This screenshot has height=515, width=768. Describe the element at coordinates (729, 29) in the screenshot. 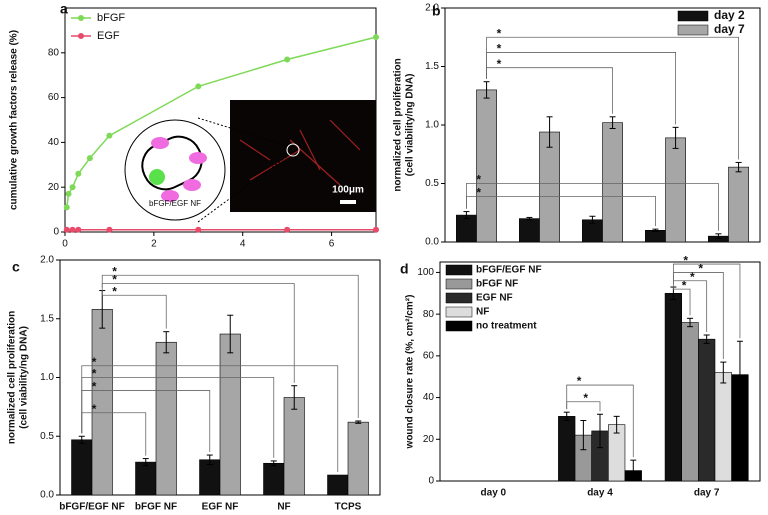

I see `legend-label: day 7` at that location.